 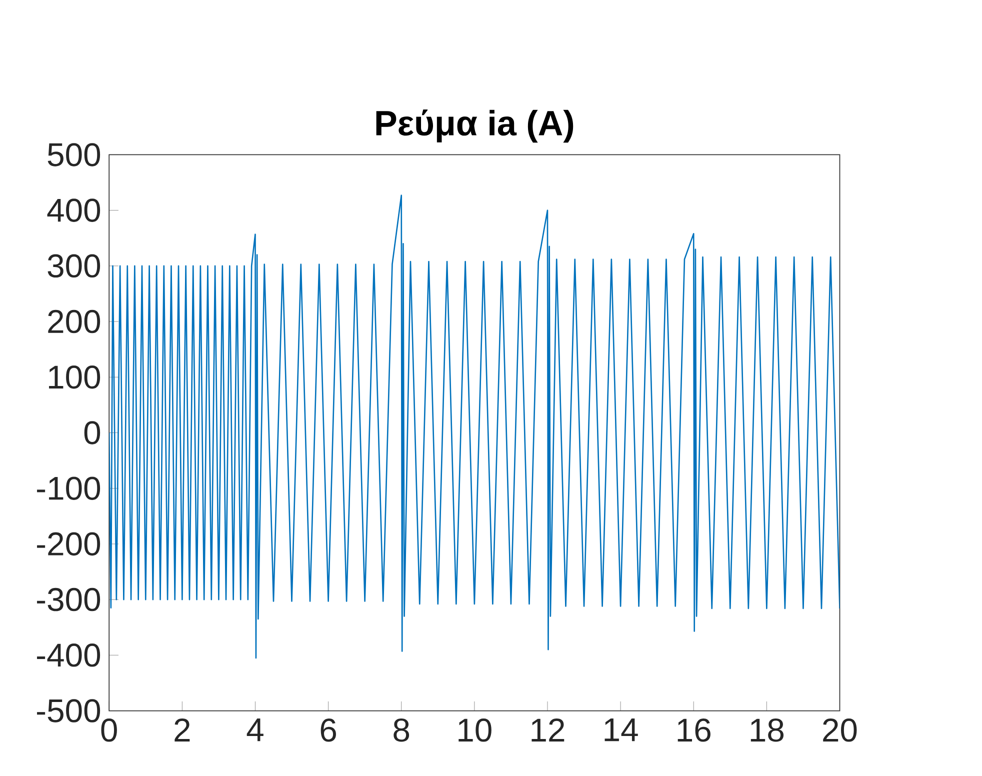 I want to click on y-tick-label: -300, so click(x=68, y=600).